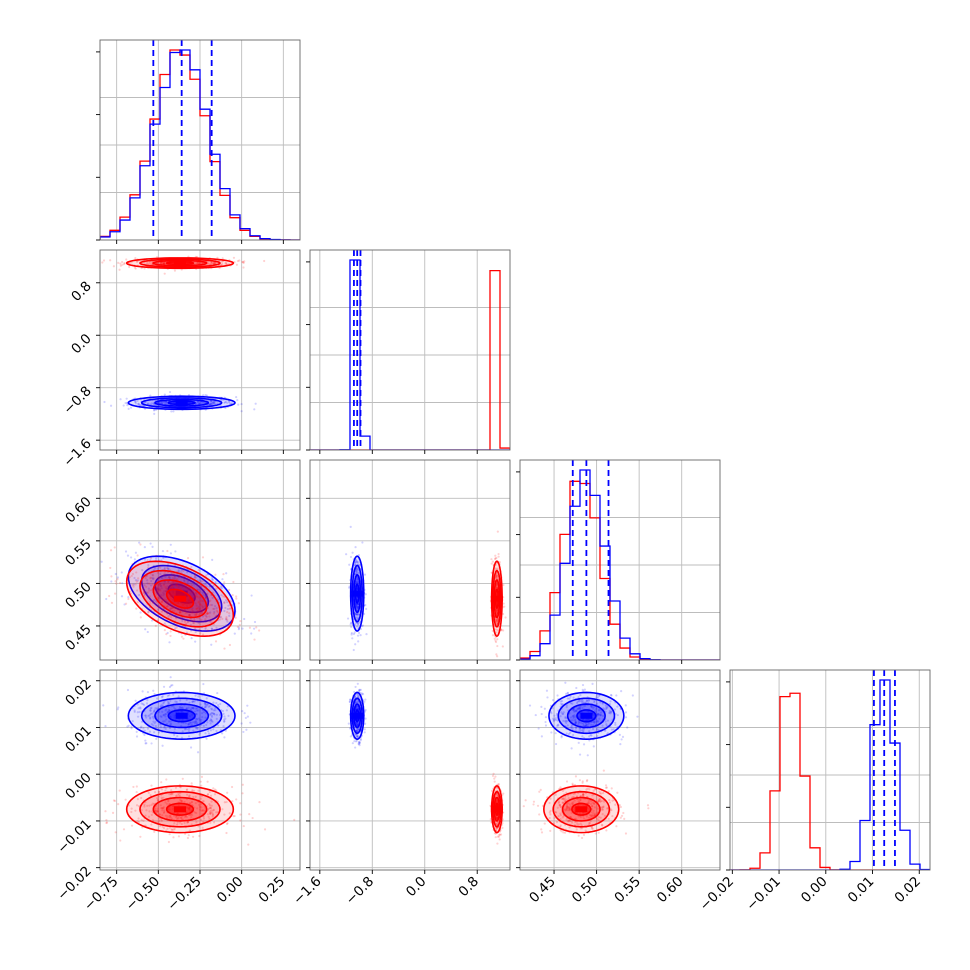  Describe the element at coordinates (230, 890) in the screenshot. I see `x-tick-label: 0.00` at that location.